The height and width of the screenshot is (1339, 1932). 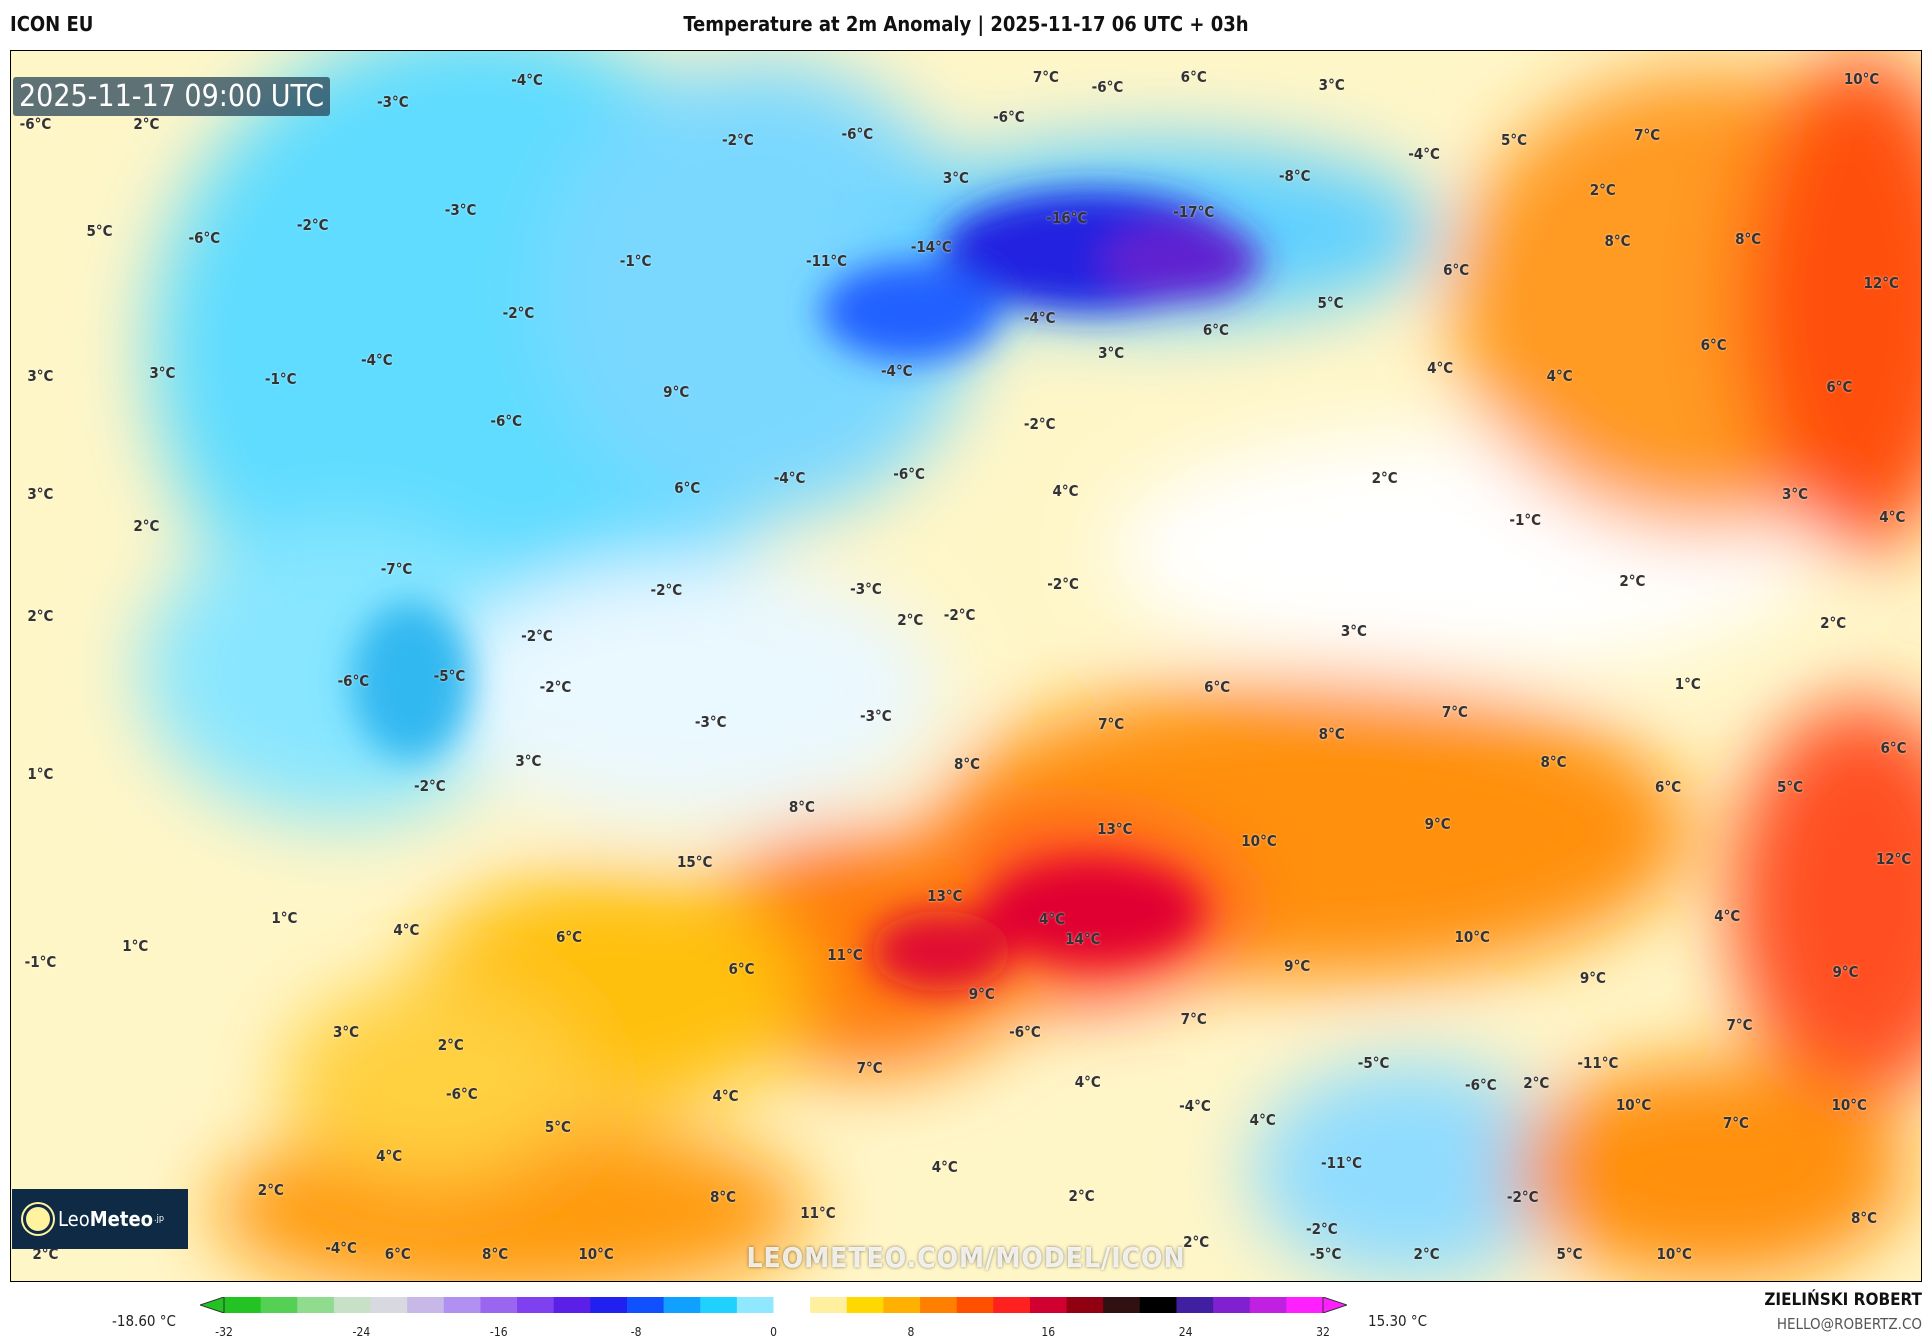 I want to click on logo-text-meteo: Meteo, so click(x=121, y=1219).